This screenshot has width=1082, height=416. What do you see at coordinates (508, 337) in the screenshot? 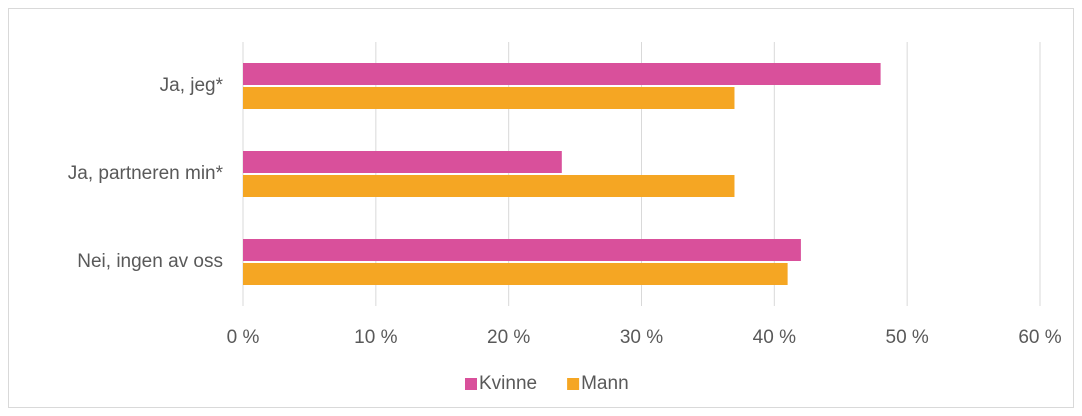
I see `x-tick-label: 20 %` at bounding box center [508, 337].